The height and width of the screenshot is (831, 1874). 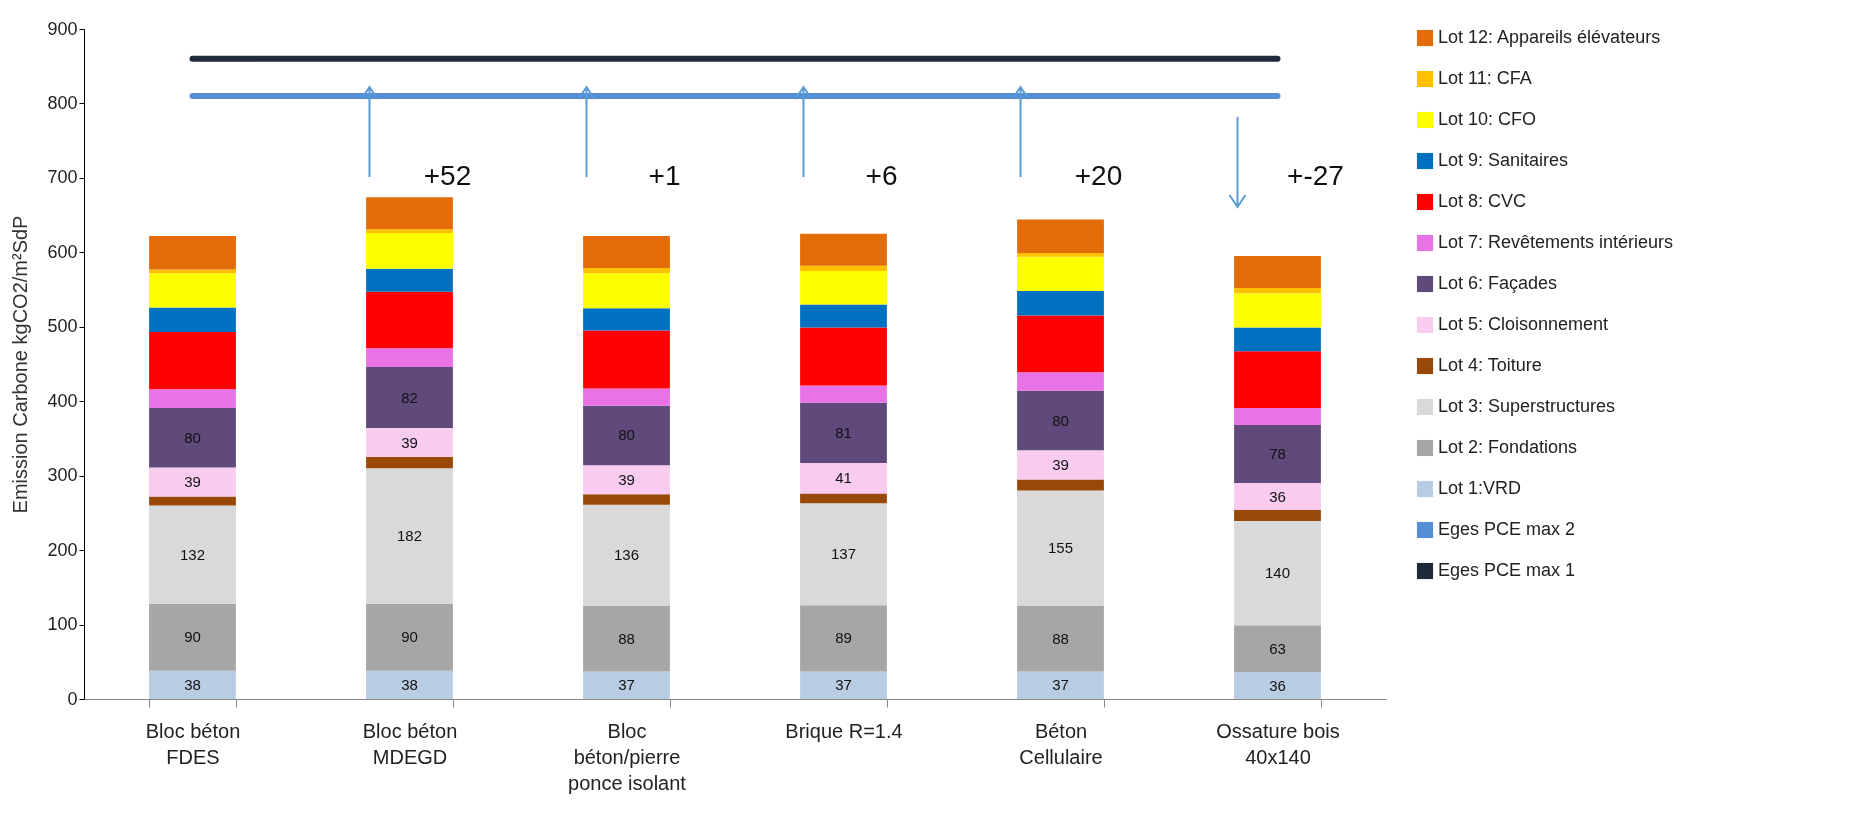 I want to click on data-label: 182, so click(x=409, y=535).